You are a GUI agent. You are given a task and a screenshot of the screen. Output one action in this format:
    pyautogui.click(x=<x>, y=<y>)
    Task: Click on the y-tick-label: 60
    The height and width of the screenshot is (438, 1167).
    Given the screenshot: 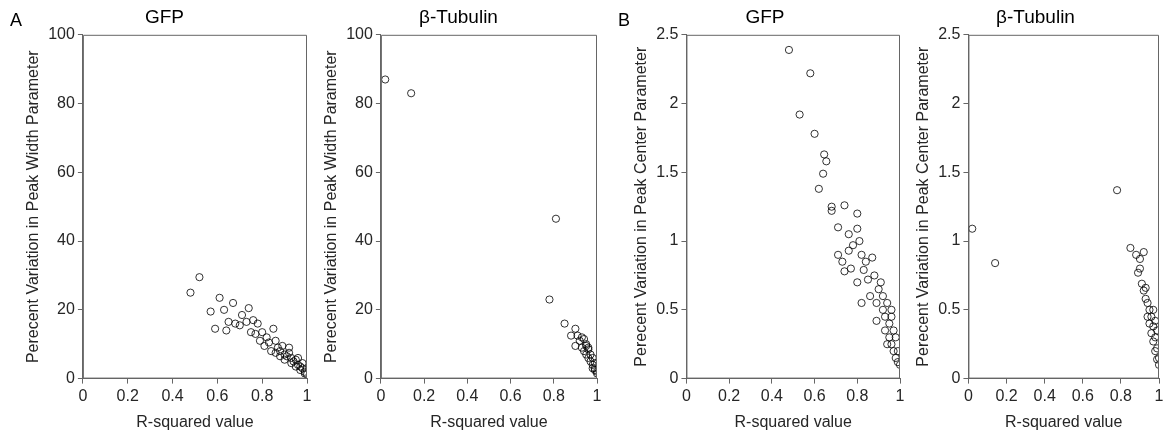 What is the action you would take?
    pyautogui.click(x=364, y=171)
    